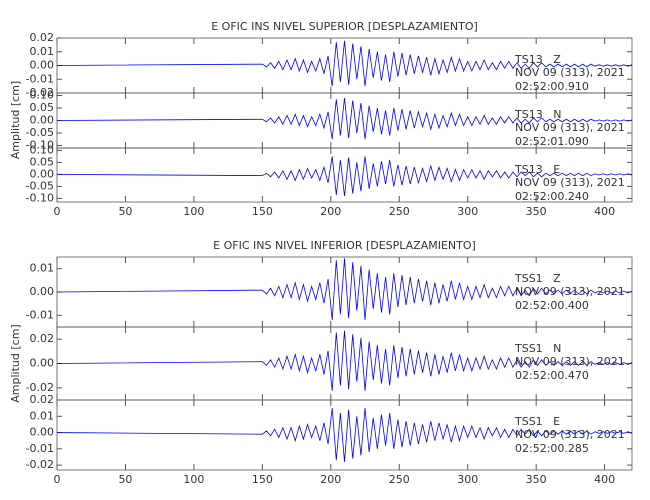 The width and height of the screenshot is (650, 500). What do you see at coordinates (552, 375) in the screenshot?
I see `time-label: 02:52:00.470` at bounding box center [552, 375].